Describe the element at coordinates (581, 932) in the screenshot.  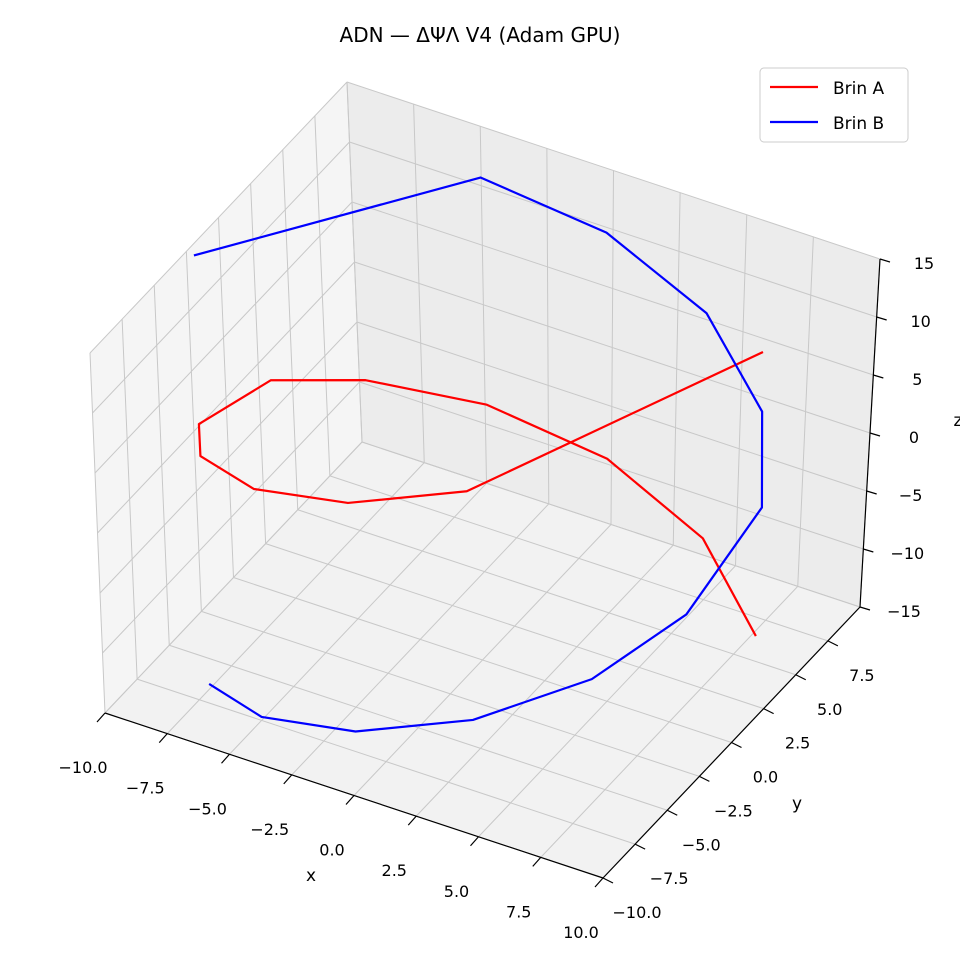
I see `x-tick-label: 10.0` at that location.